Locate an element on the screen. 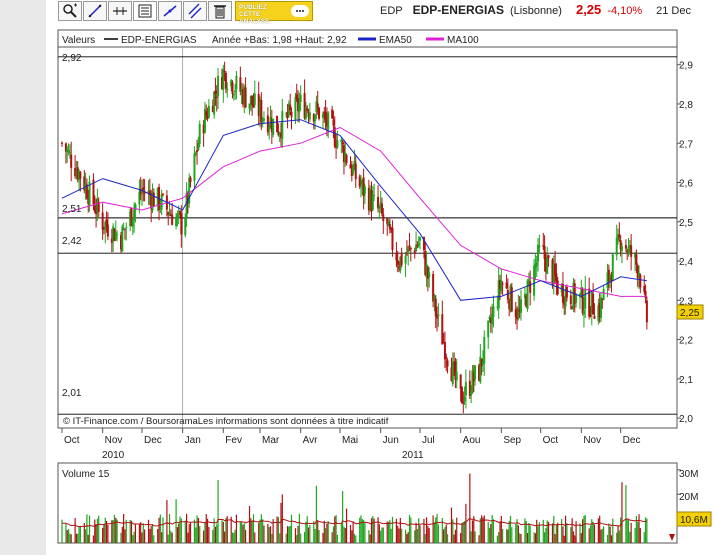 The height and width of the screenshot is (555, 714). publish-analysis-button: PUBLIEZ CETTE ANALYSE is located at coordinates (274, 13).